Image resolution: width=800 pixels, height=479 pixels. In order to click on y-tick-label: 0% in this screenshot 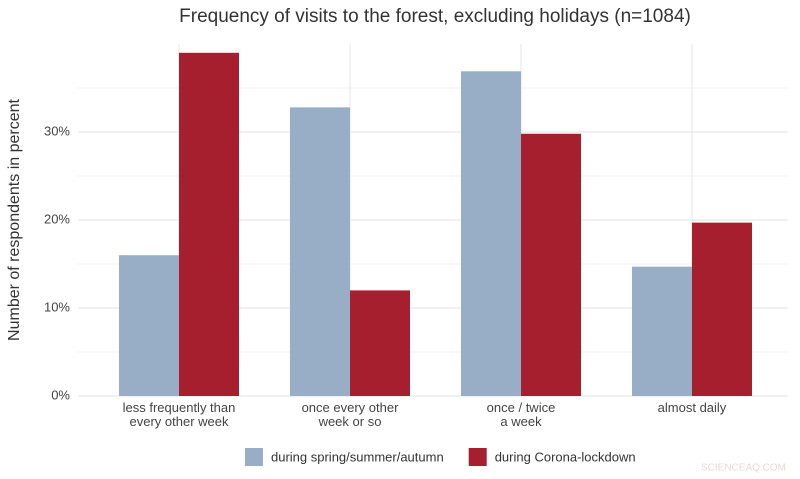, I will do `click(60, 394)`.